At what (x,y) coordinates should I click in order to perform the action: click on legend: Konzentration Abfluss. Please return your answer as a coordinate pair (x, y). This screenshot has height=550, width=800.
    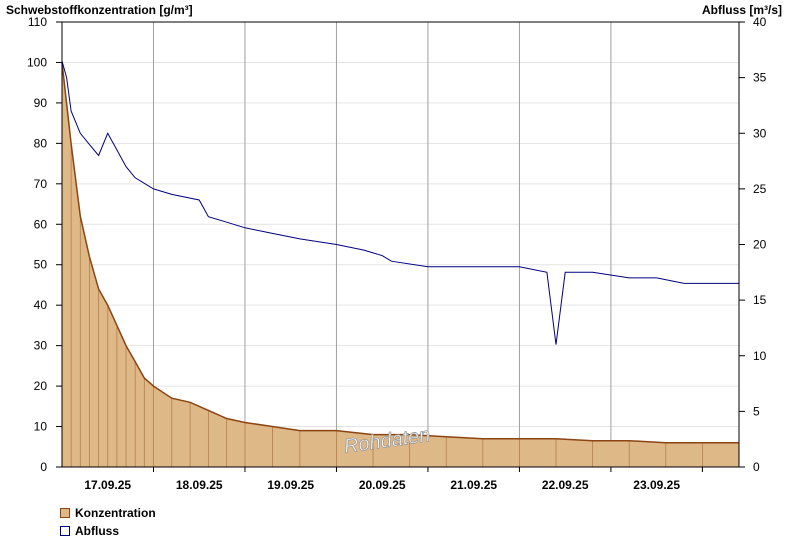
    Looking at the image, I should click on (108, 522).